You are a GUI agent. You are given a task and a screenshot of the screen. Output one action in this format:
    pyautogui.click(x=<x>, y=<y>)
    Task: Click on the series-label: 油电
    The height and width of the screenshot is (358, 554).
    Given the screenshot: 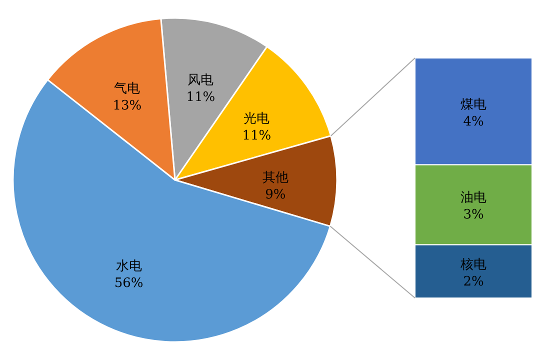 What is the action you would take?
    pyautogui.click(x=473, y=198)
    